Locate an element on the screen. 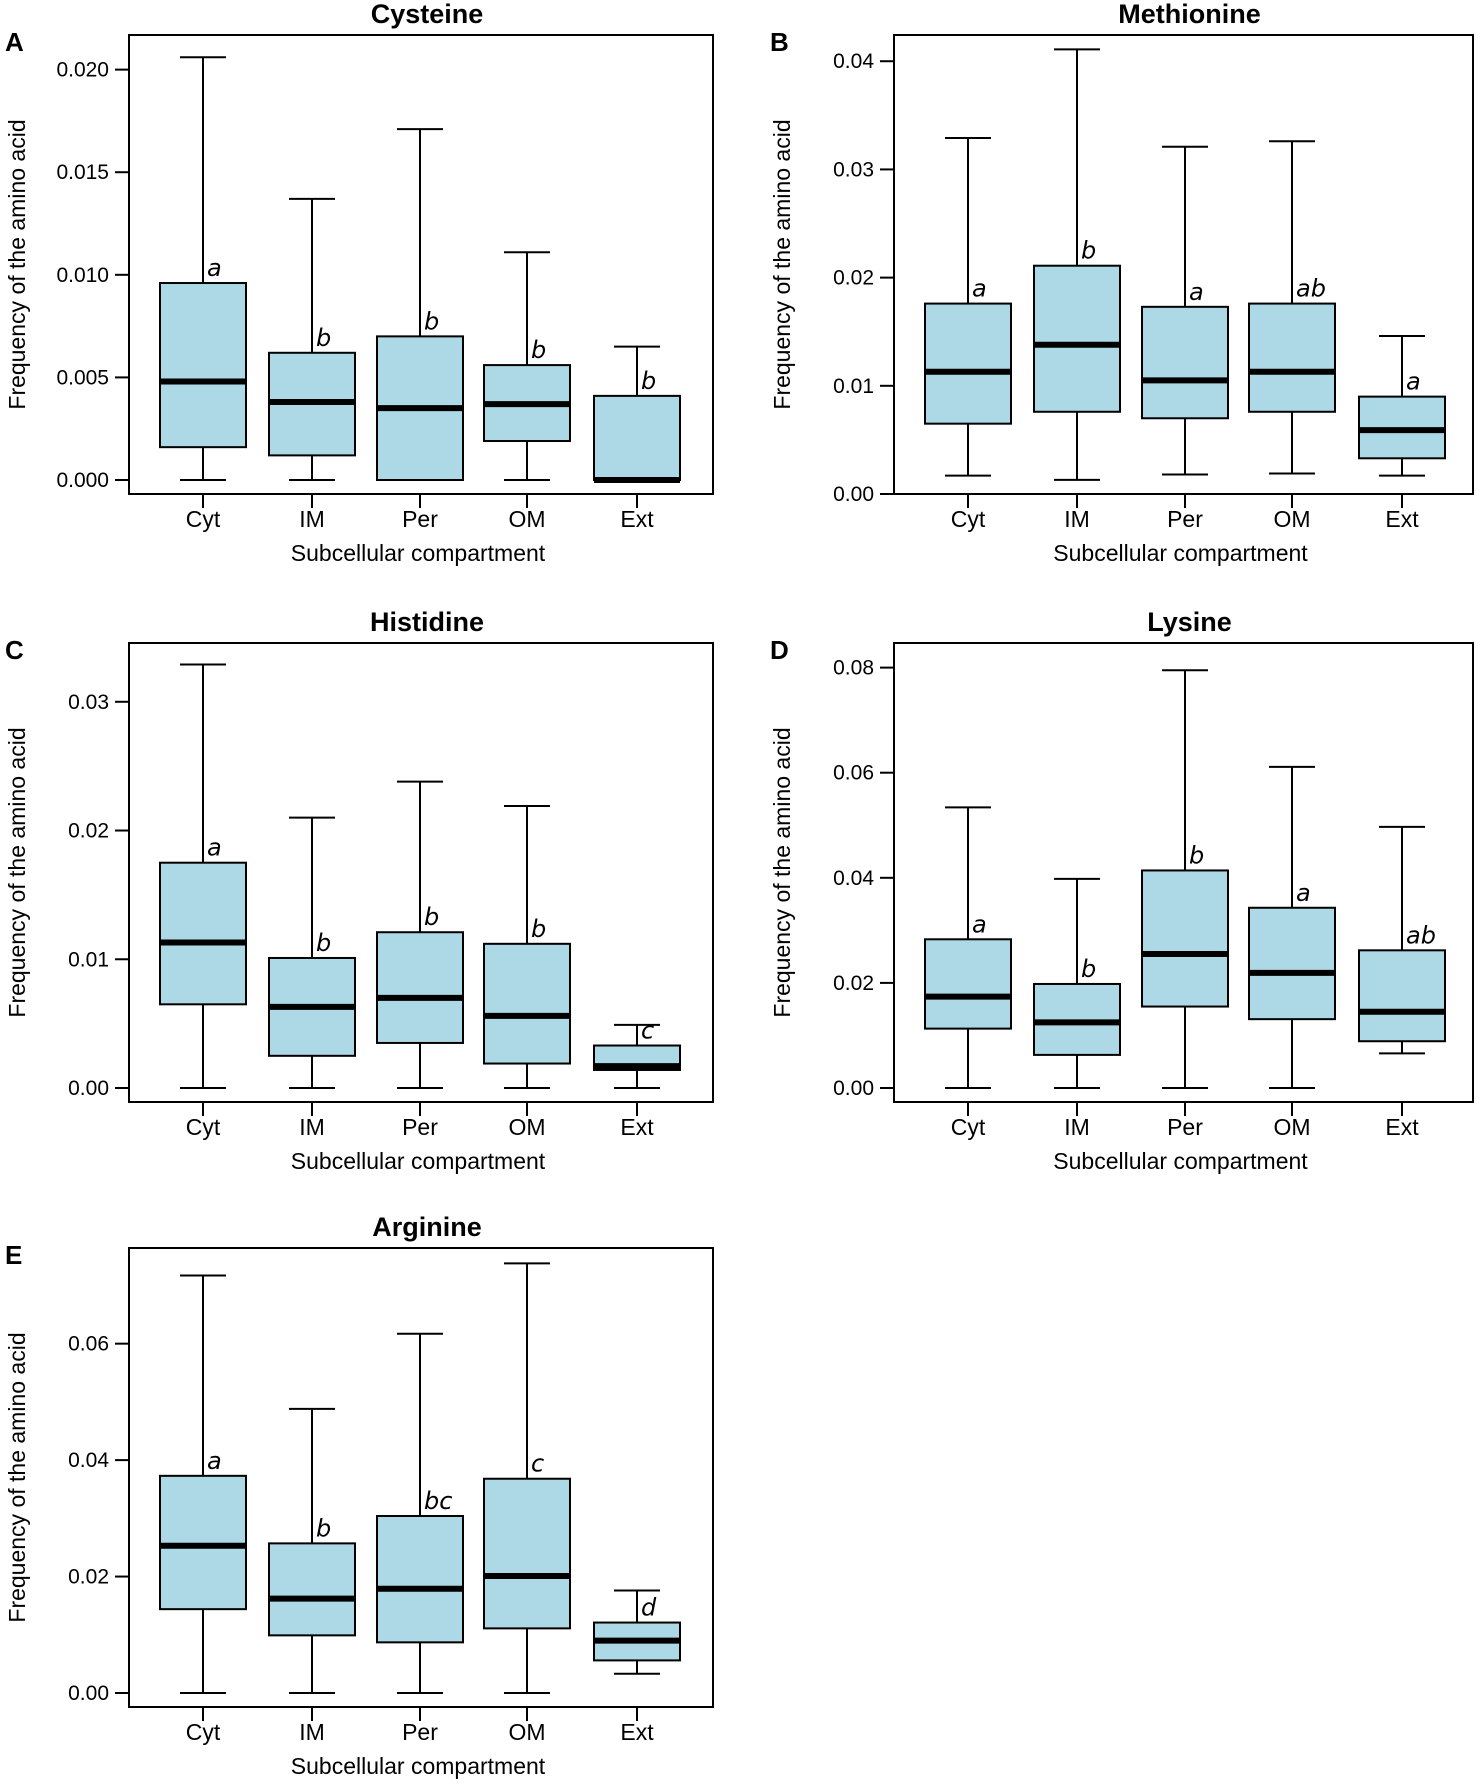 This screenshot has width=1476, height=1790. box-per: bc Per is located at coordinates (420, 1538).